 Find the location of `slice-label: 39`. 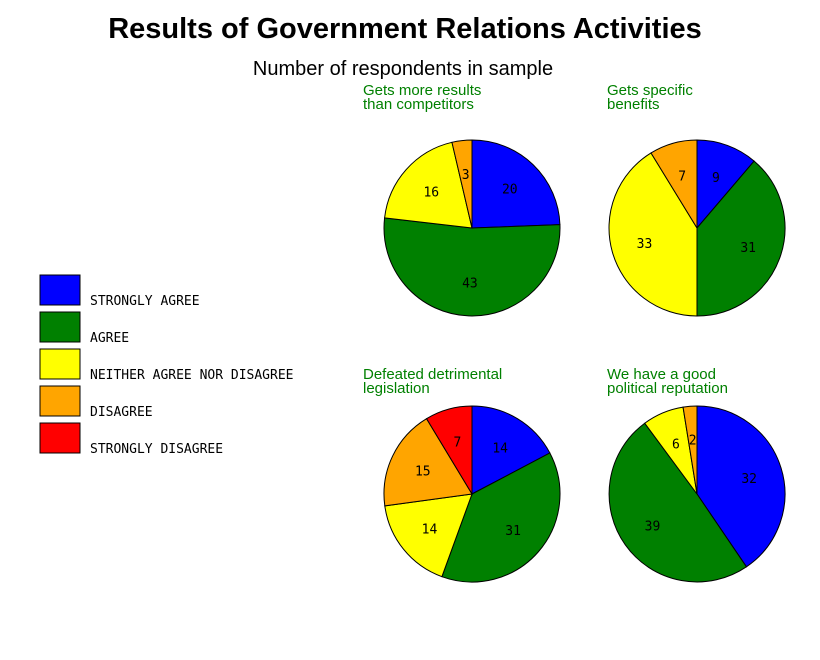

slice-label: 39 is located at coordinates (653, 527).